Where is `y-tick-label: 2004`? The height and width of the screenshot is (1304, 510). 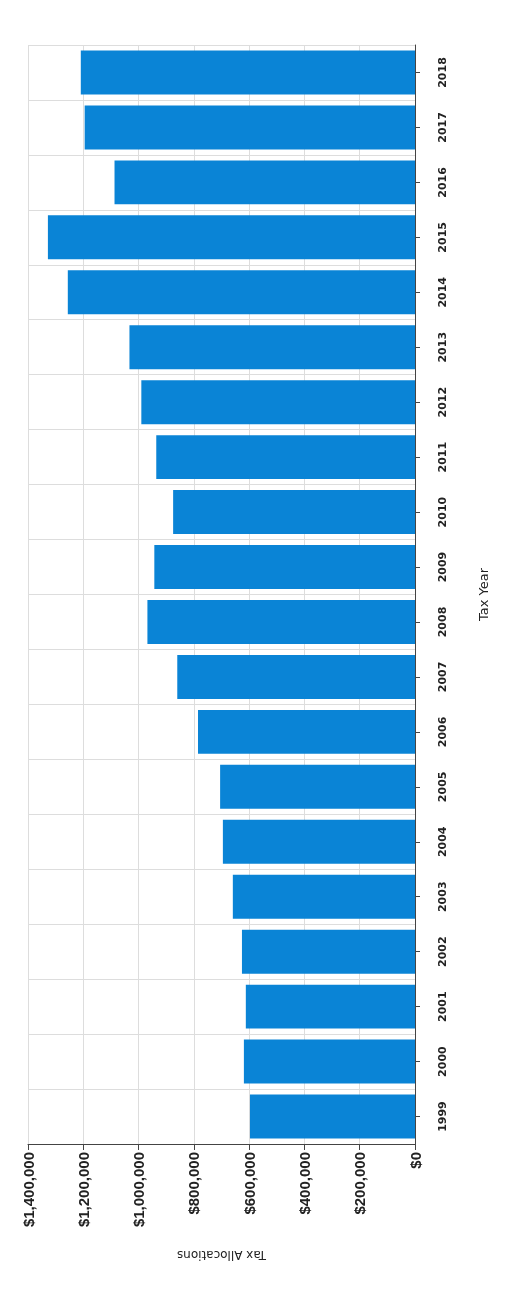
y-tick-label: 2004 is located at coordinates (442, 842).